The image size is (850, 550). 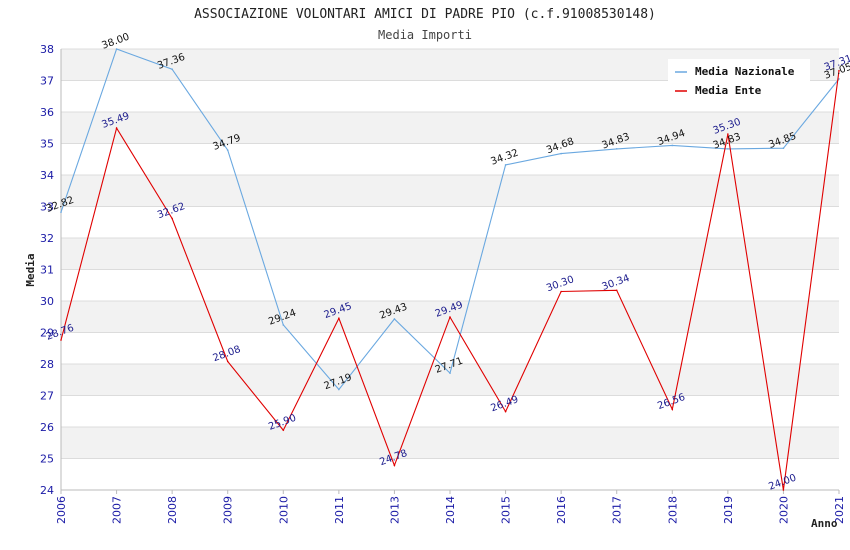 I want to click on y-tick-label: 29, so click(x=47, y=333).